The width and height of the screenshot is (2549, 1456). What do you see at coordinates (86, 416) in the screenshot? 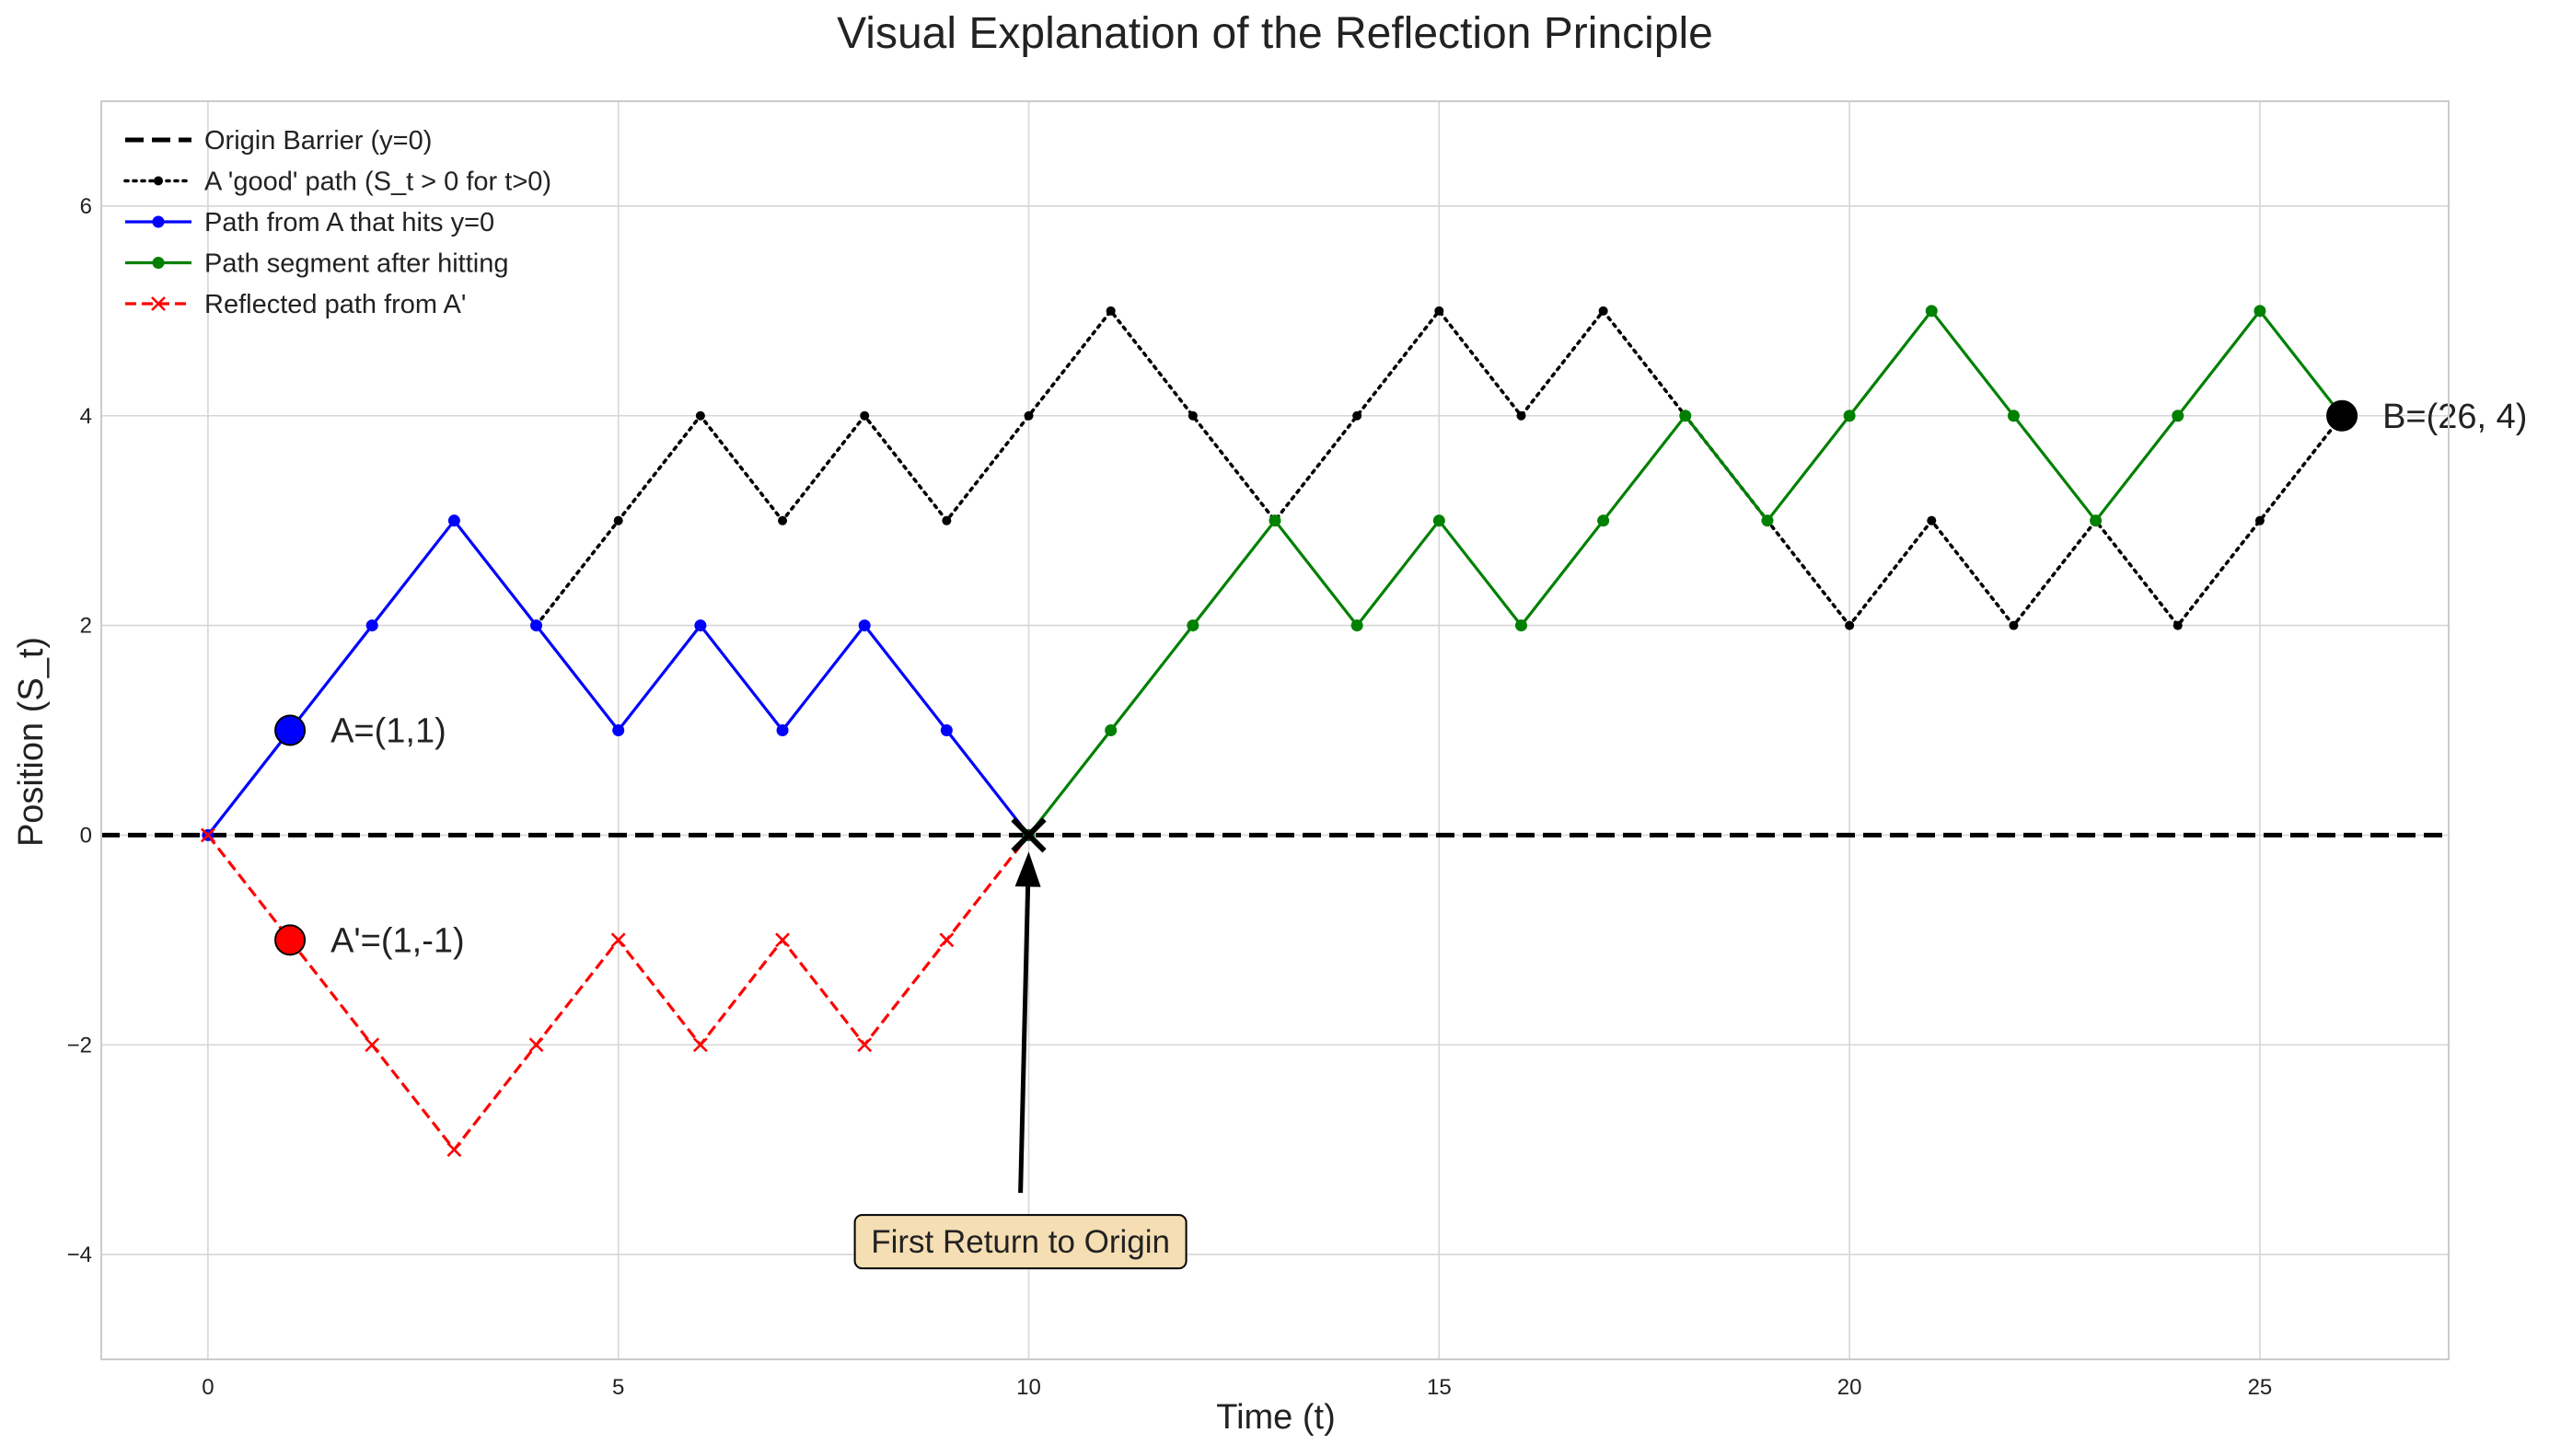
I see `y-tick-label: 4` at bounding box center [86, 416].